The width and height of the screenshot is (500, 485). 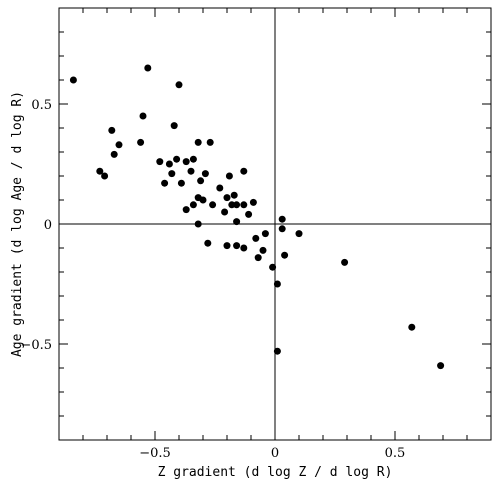 I want to click on x-tick-label: −0.5, so click(x=155, y=453).